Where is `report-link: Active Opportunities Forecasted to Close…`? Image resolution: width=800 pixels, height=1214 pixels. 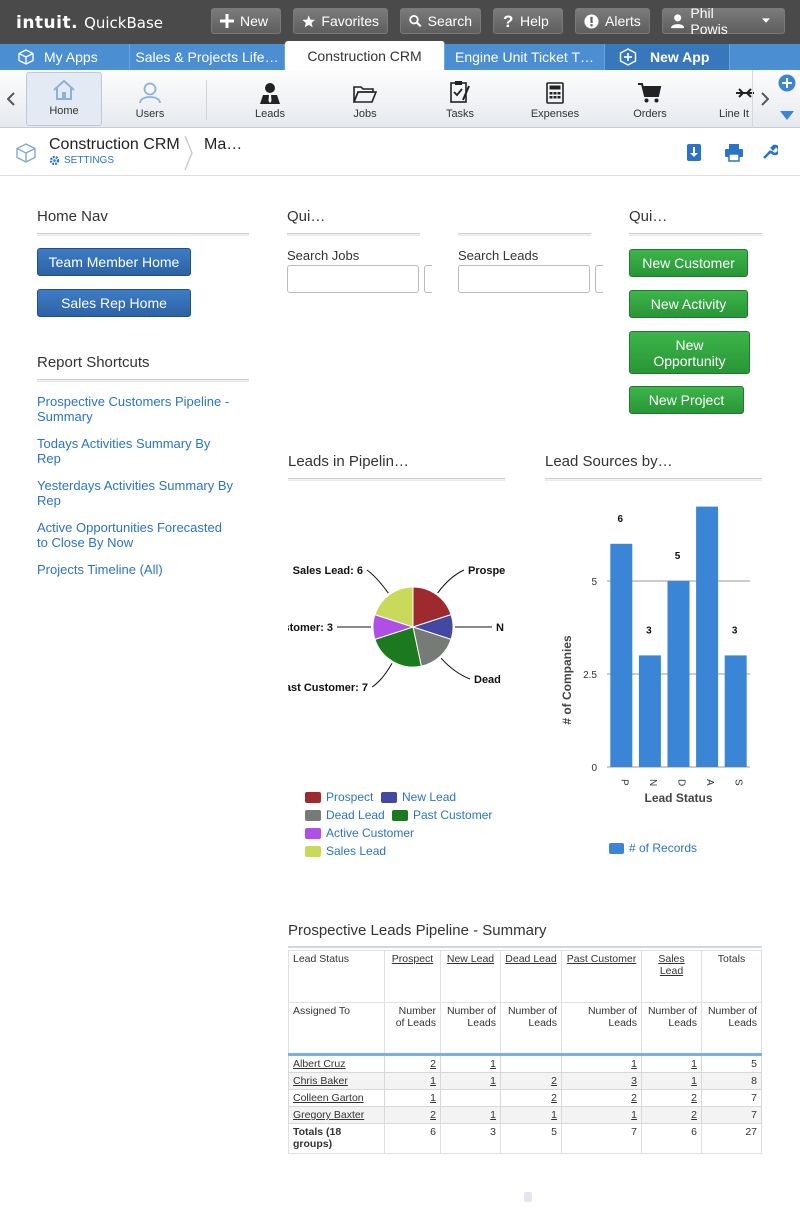
report-link: Active Opportunities Forecasted to Close… is located at coordinates (129, 535).